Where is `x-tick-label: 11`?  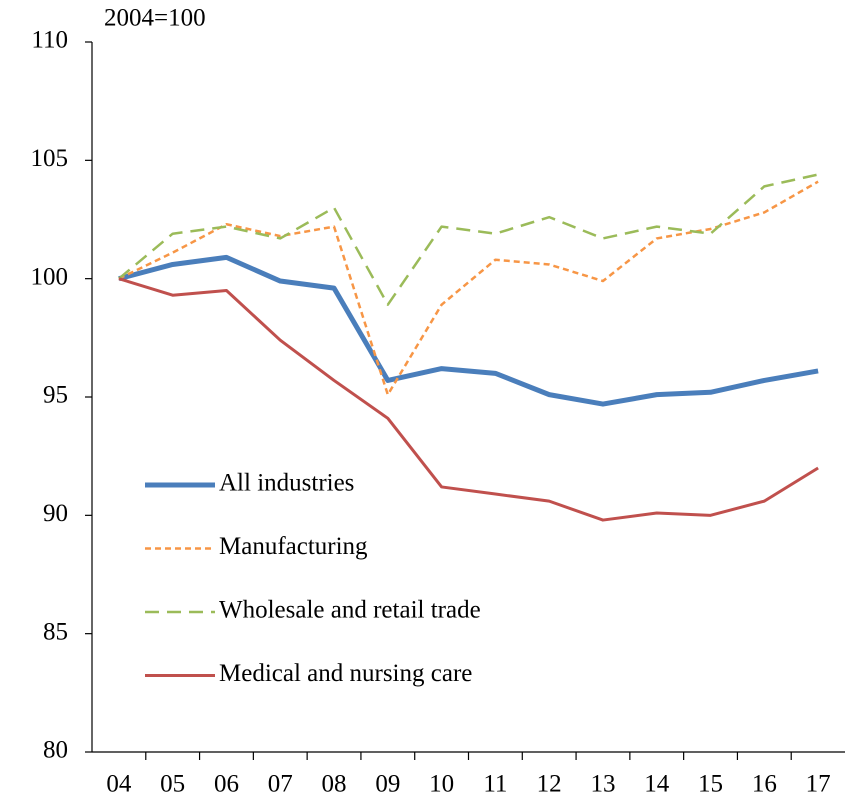 x-tick-label: 11 is located at coordinates (495, 784).